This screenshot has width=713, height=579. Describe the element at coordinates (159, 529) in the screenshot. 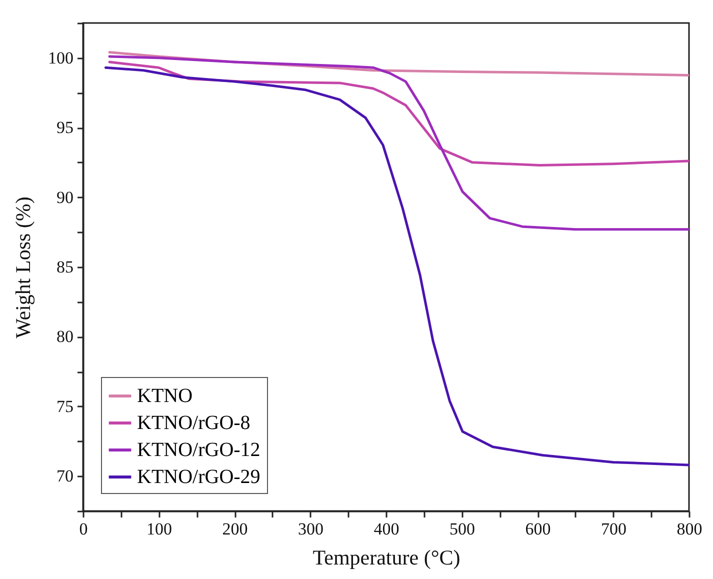

I see `x-tick-label: 100` at that location.